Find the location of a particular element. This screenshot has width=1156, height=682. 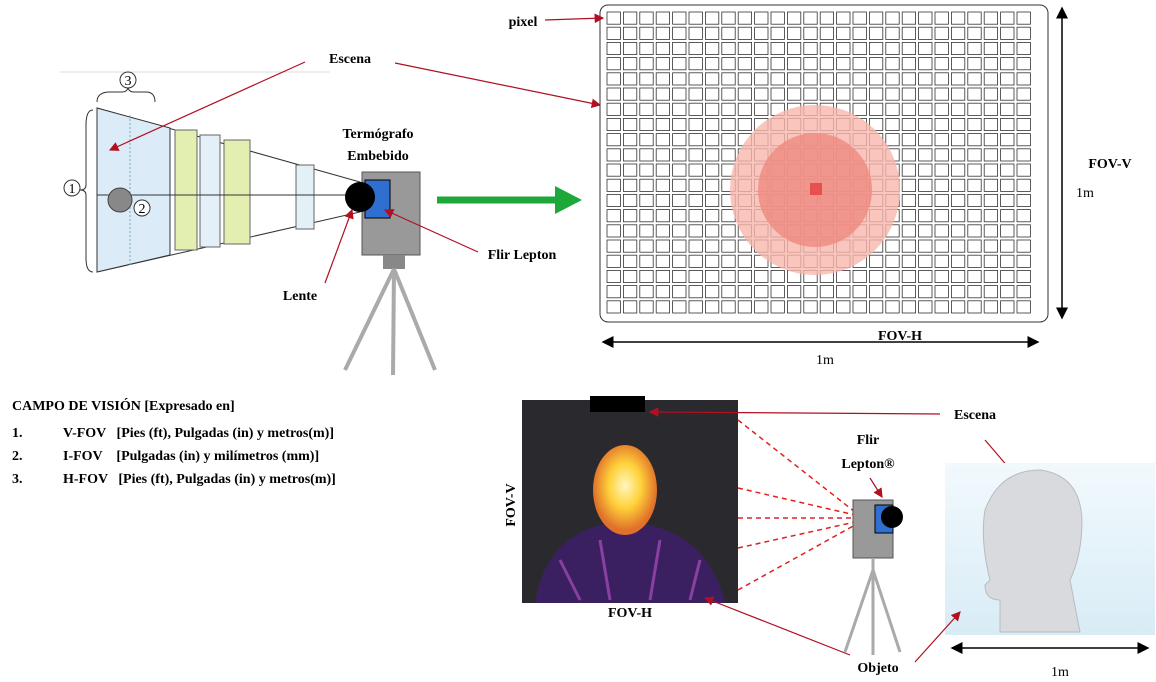

legend-title: CAMPO DE VISIÓN [Expresado en] is located at coordinates (123, 405).